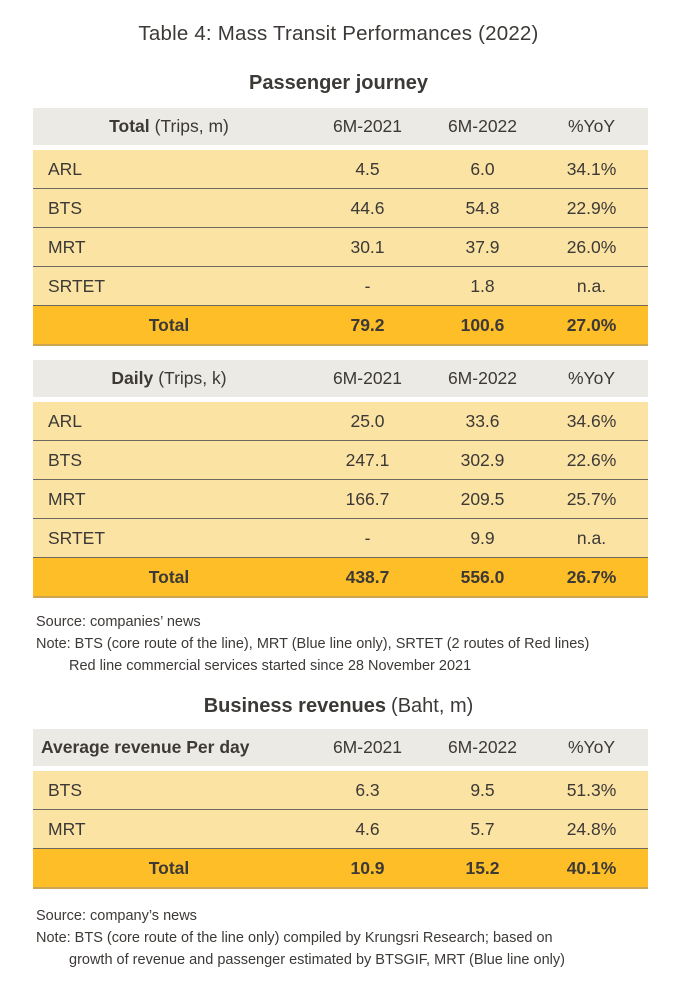  I want to click on value-yoy: 51.3%, so click(591, 789).